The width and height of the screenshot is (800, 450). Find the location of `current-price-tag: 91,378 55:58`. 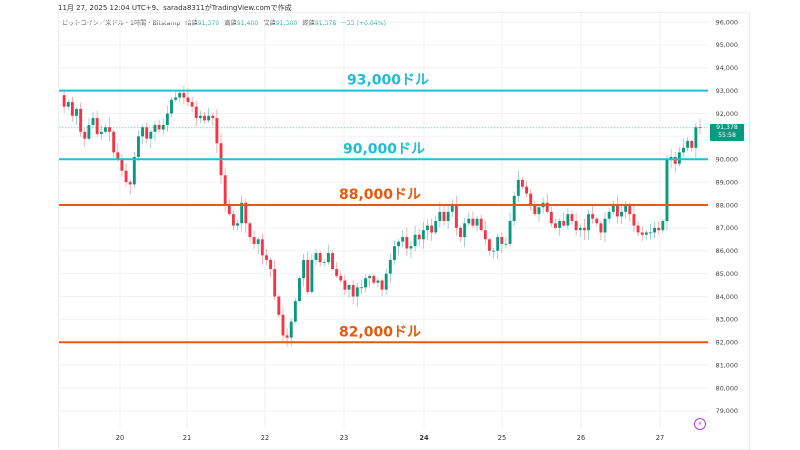

current-price-tag: 91,378 55:58 is located at coordinates (727, 132).